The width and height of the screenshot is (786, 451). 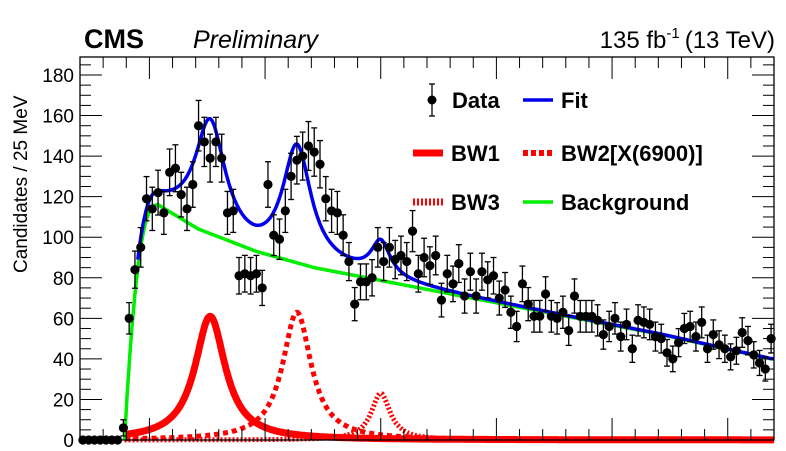 What do you see at coordinates (432, 100) in the screenshot?
I see `legend-data-marker` at bounding box center [432, 100].